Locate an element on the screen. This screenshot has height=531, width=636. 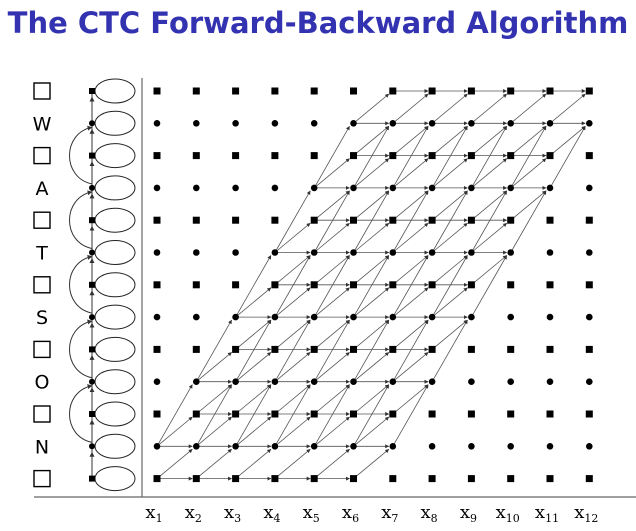
skip-arc is located at coordinates (81, 284).